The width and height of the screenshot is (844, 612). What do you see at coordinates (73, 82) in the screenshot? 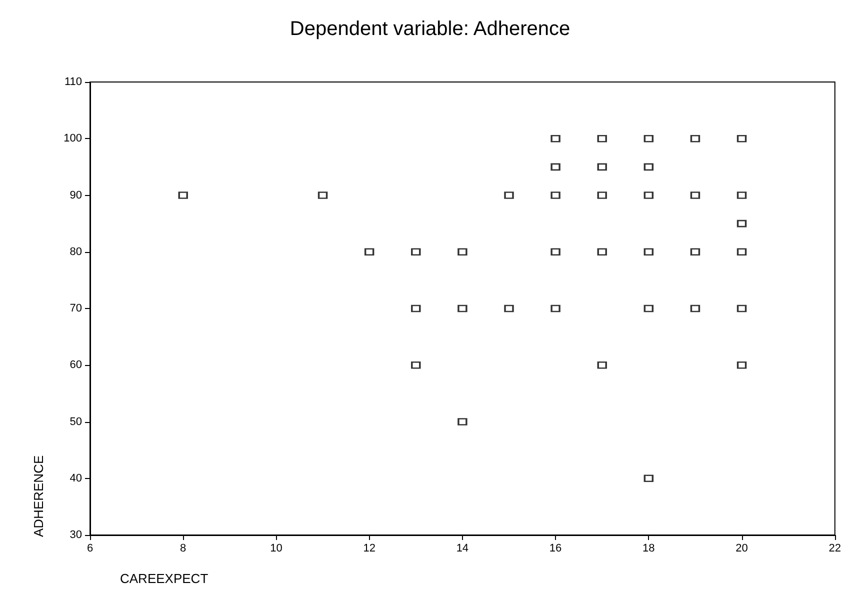
I see `y-tick-label: 110` at bounding box center [73, 82].